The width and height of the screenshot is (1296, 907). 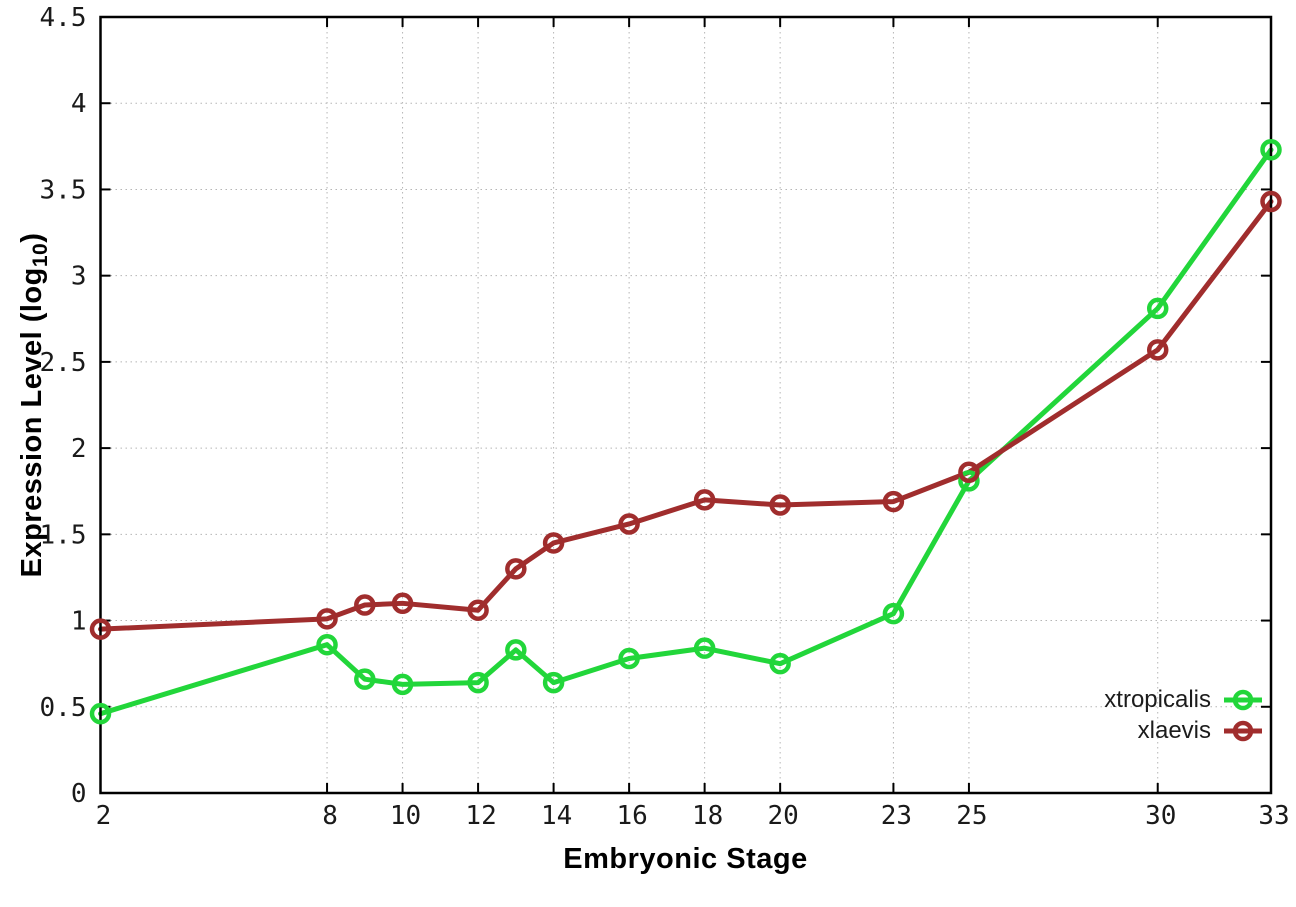 I want to click on legend-marker-xtropicalis, so click(x=1243, y=699).